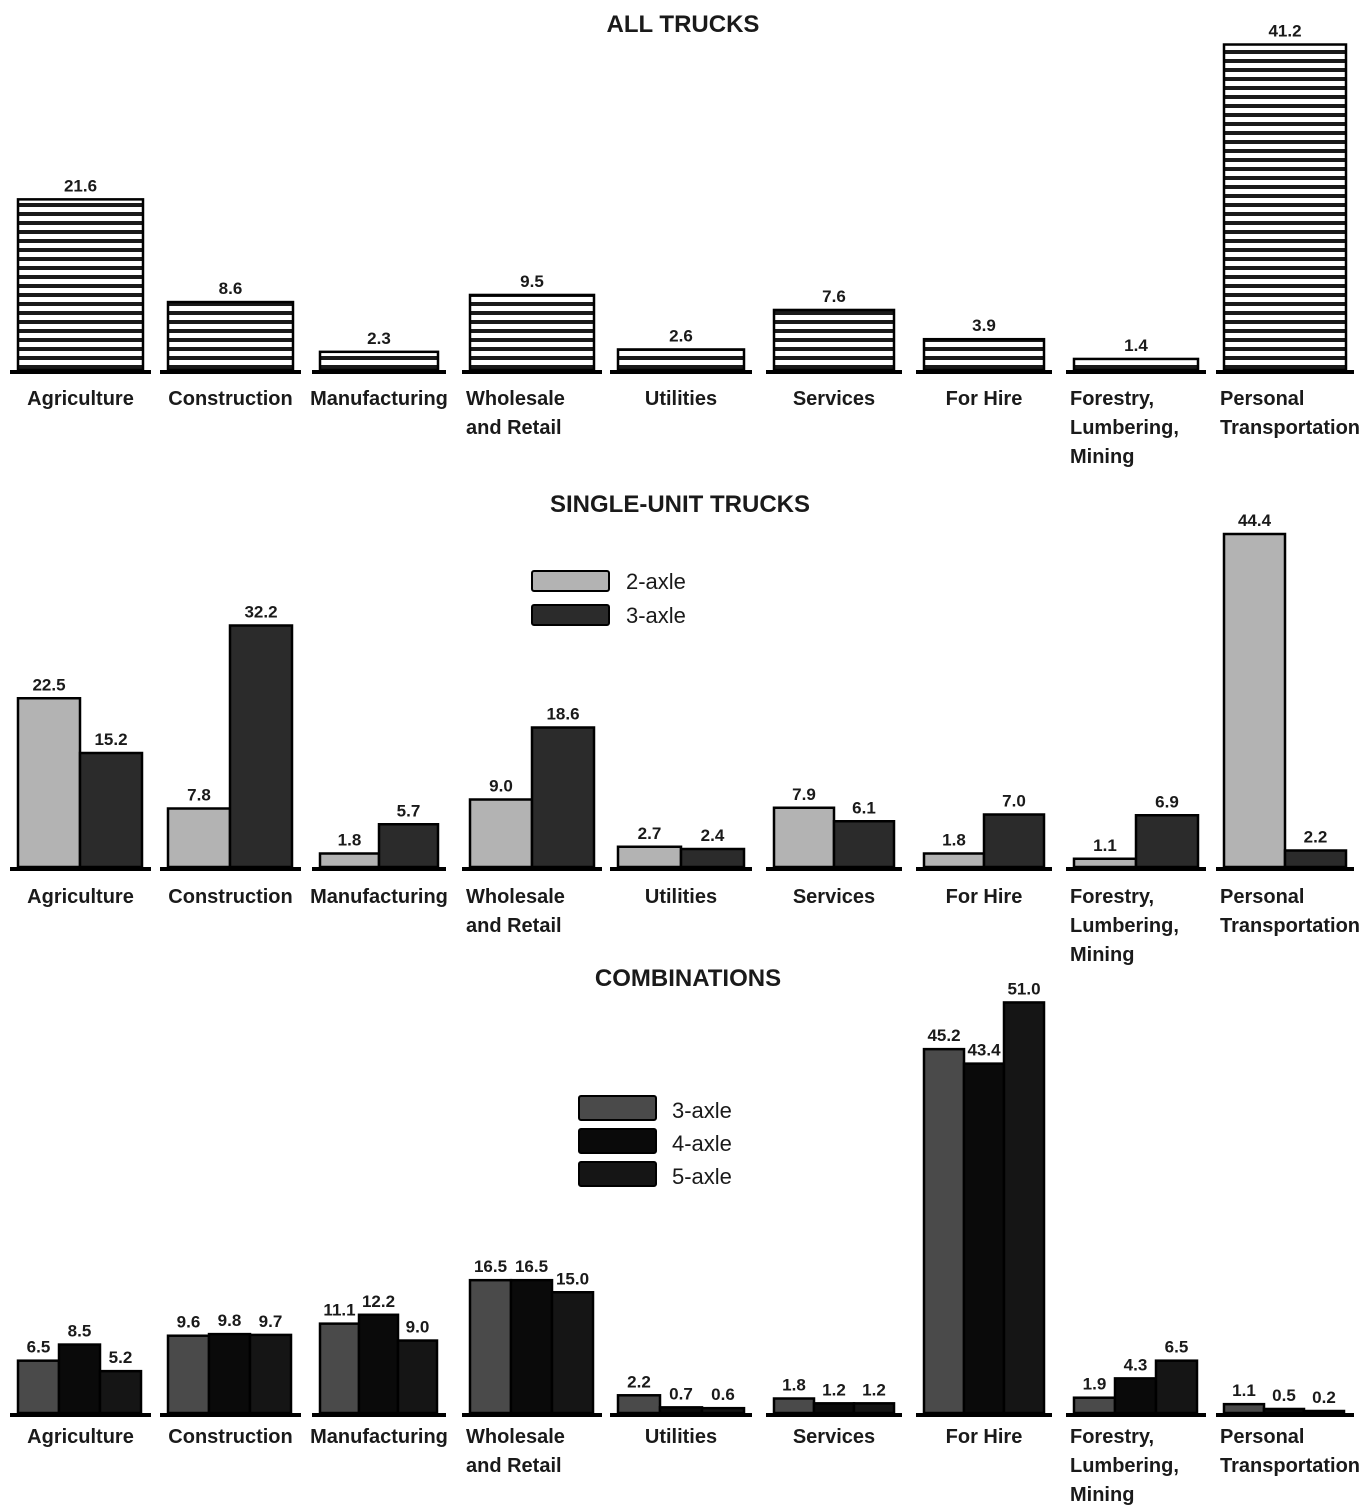 This screenshot has height=1510, width=1366. What do you see at coordinates (617, 1141) in the screenshot?
I see `legend-swatch-4-axle` at bounding box center [617, 1141].